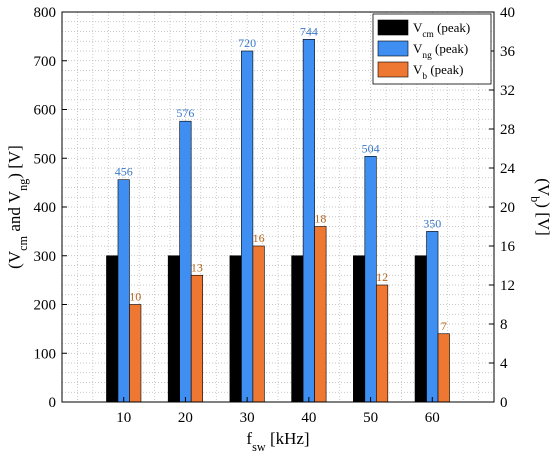 The height and width of the screenshot is (456, 550). I want to click on y-right-tick-label: 36, so click(508, 52).